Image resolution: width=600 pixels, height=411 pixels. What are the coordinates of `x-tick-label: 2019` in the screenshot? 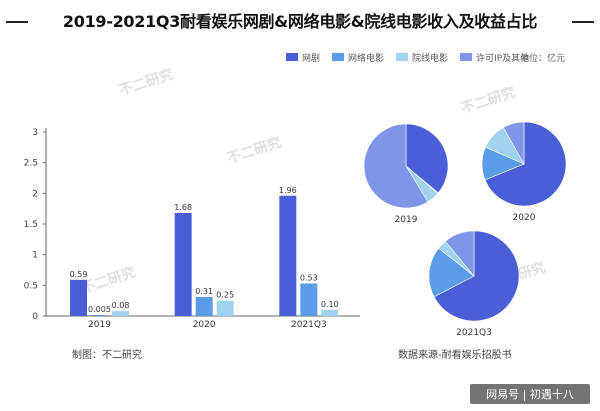 It's located at (99, 325).